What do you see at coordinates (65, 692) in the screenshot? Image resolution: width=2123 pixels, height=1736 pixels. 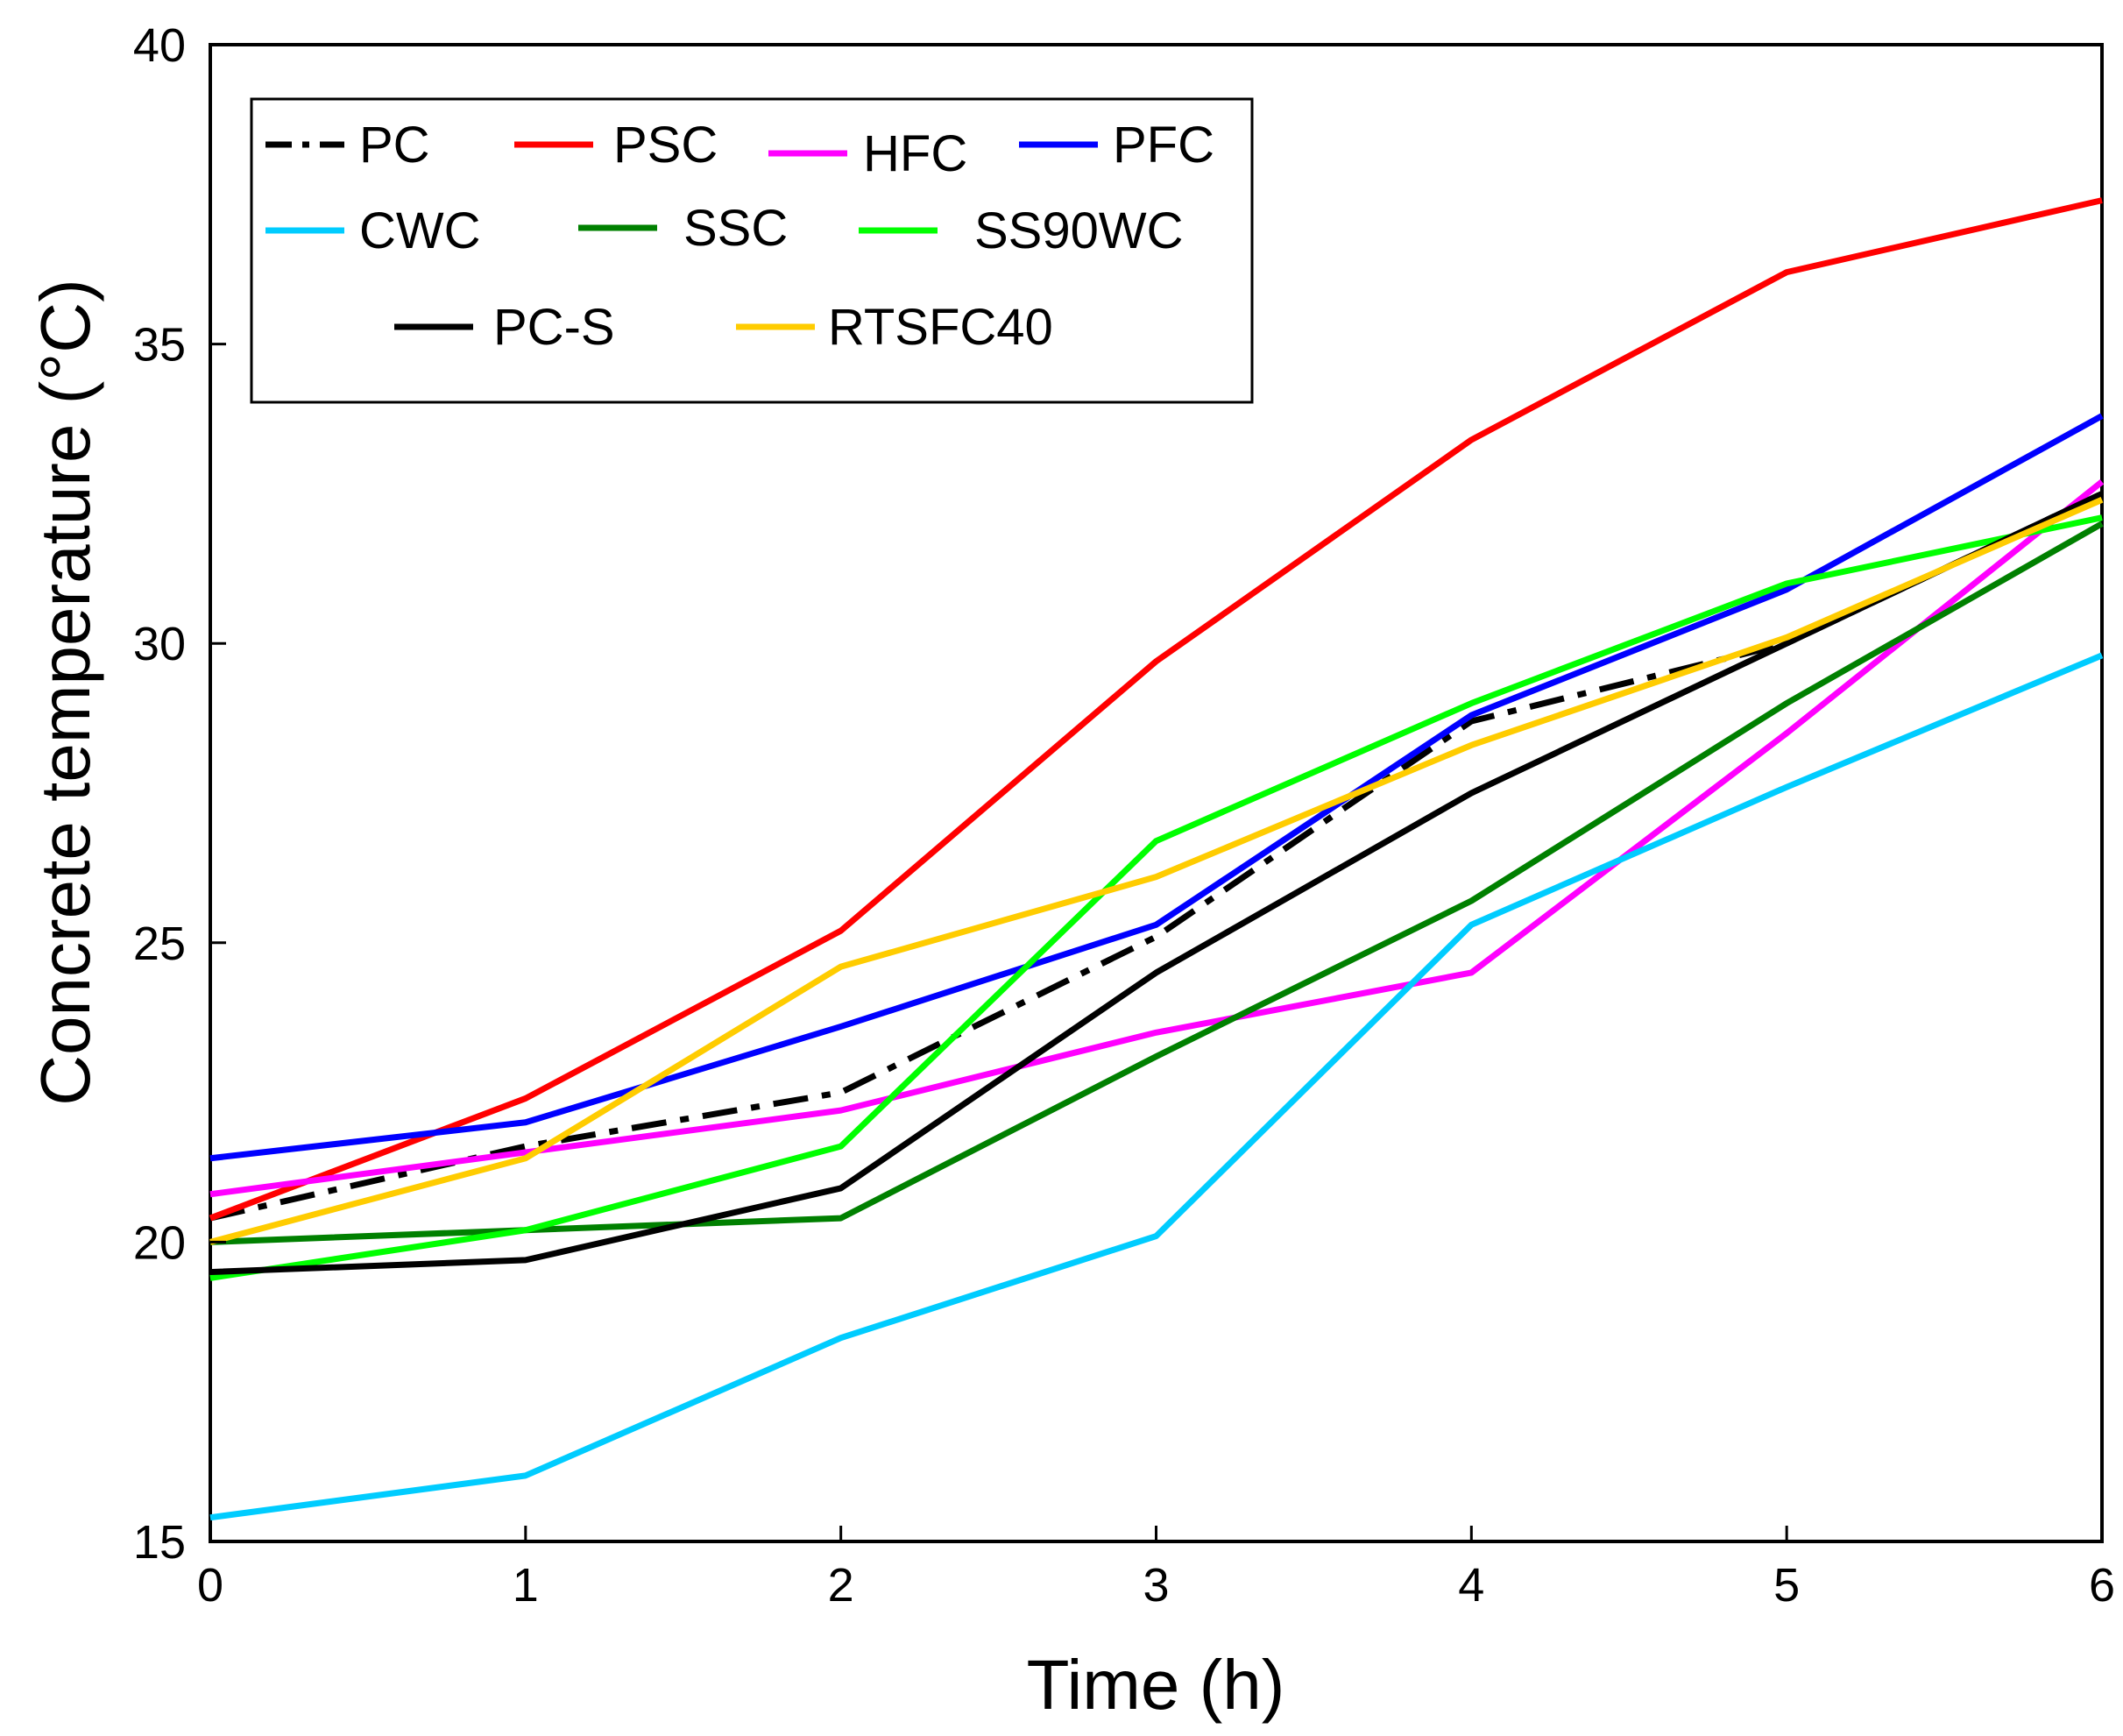 I see `y-axis-title: Concrete temperature (°C)` at bounding box center [65, 692].